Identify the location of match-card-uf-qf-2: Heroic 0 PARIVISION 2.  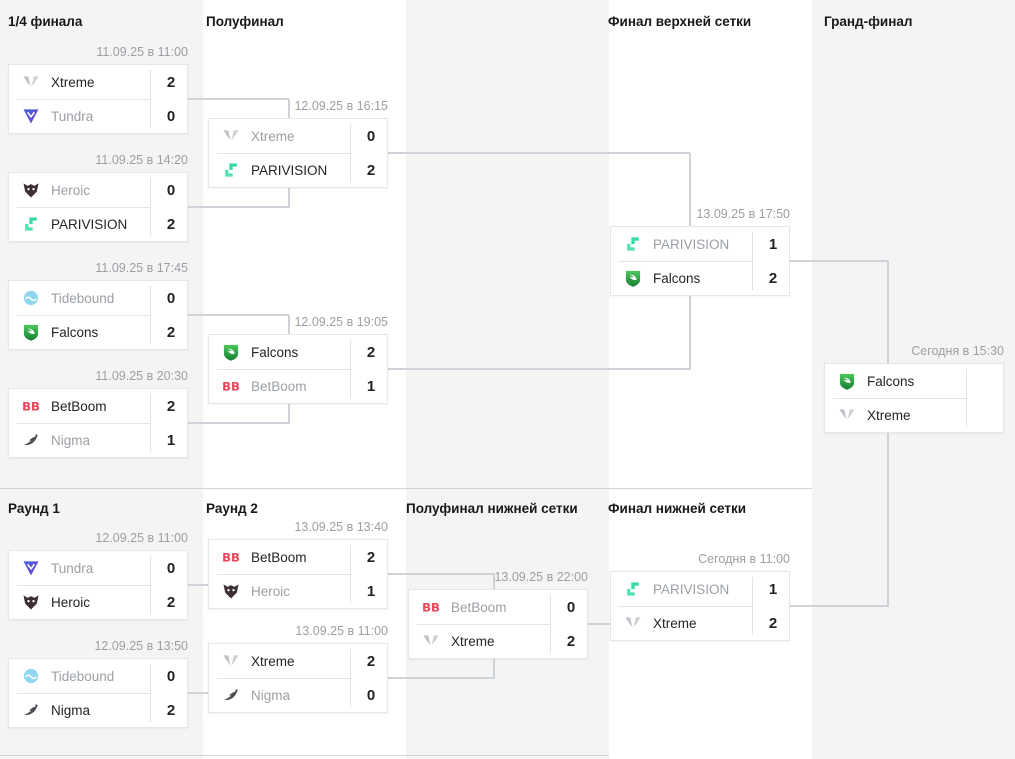
(98, 207).